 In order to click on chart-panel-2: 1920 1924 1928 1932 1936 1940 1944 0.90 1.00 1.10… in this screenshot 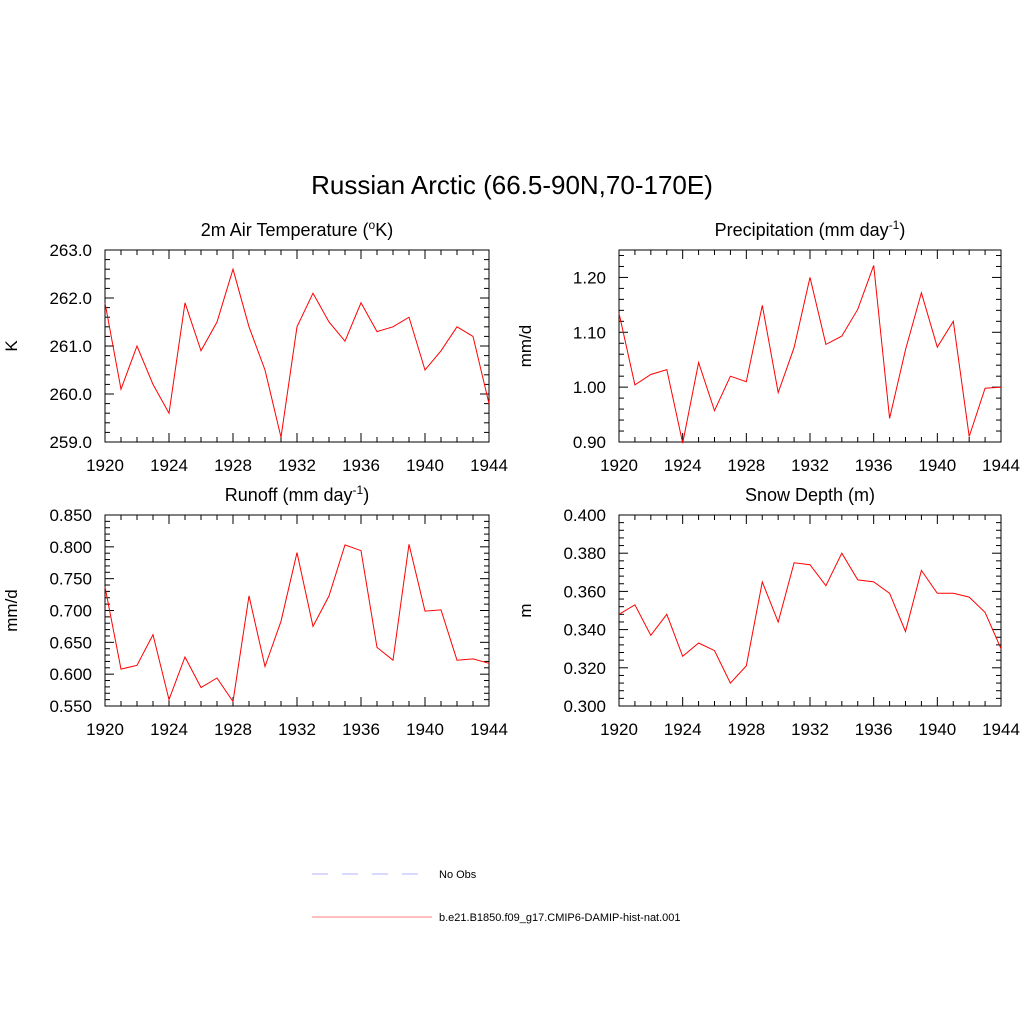, I will do `click(768, 346)`.